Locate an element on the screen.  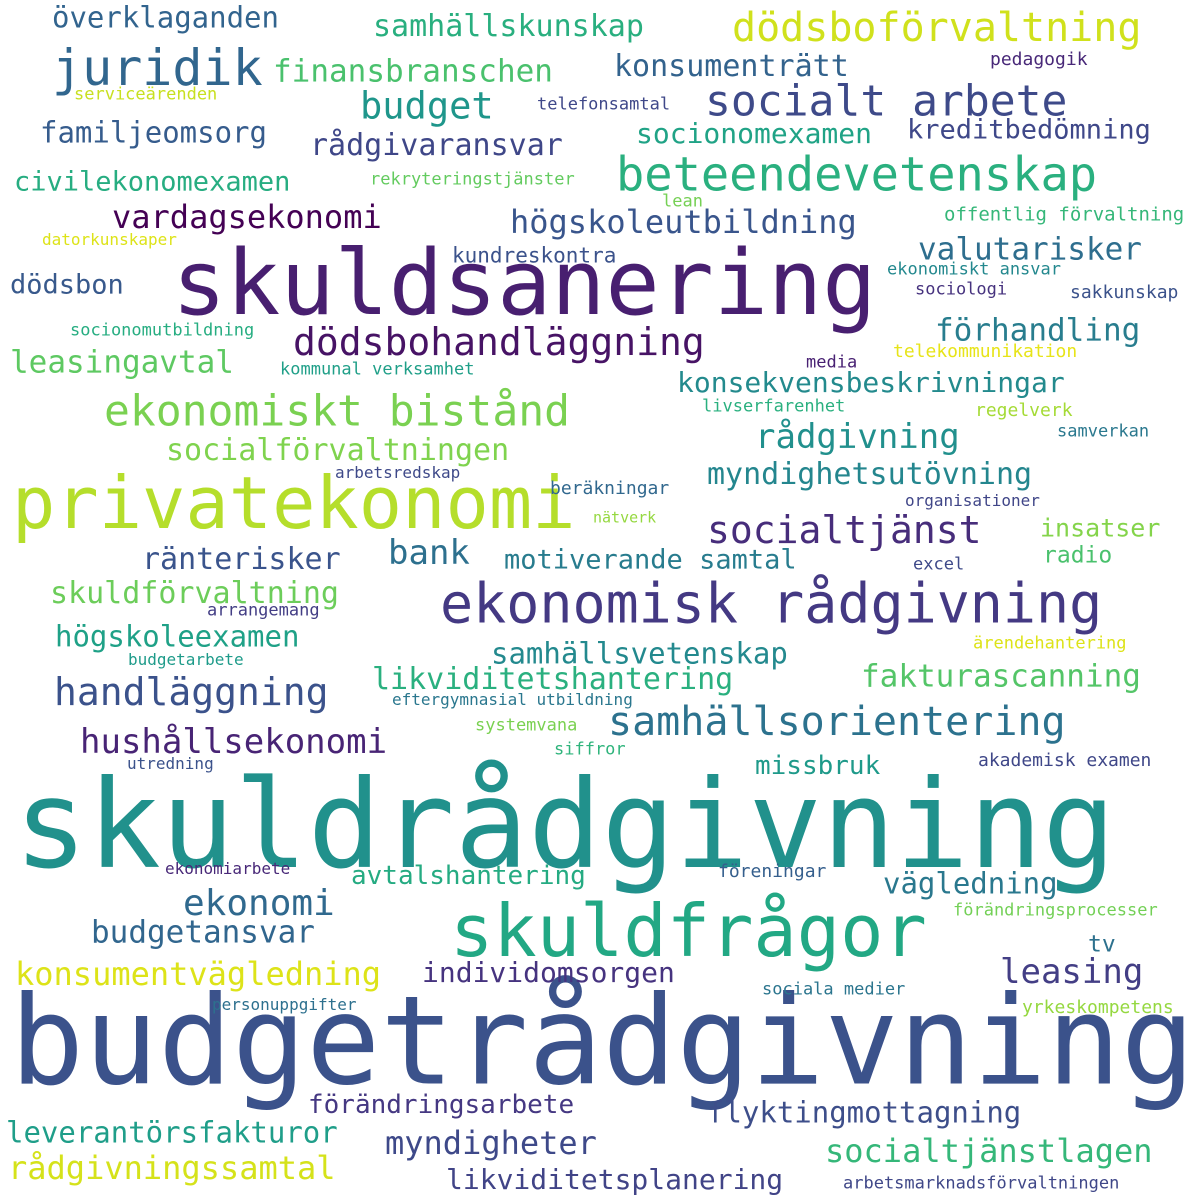
word: konsekvensbeskrivningar is located at coordinates (871, 382).